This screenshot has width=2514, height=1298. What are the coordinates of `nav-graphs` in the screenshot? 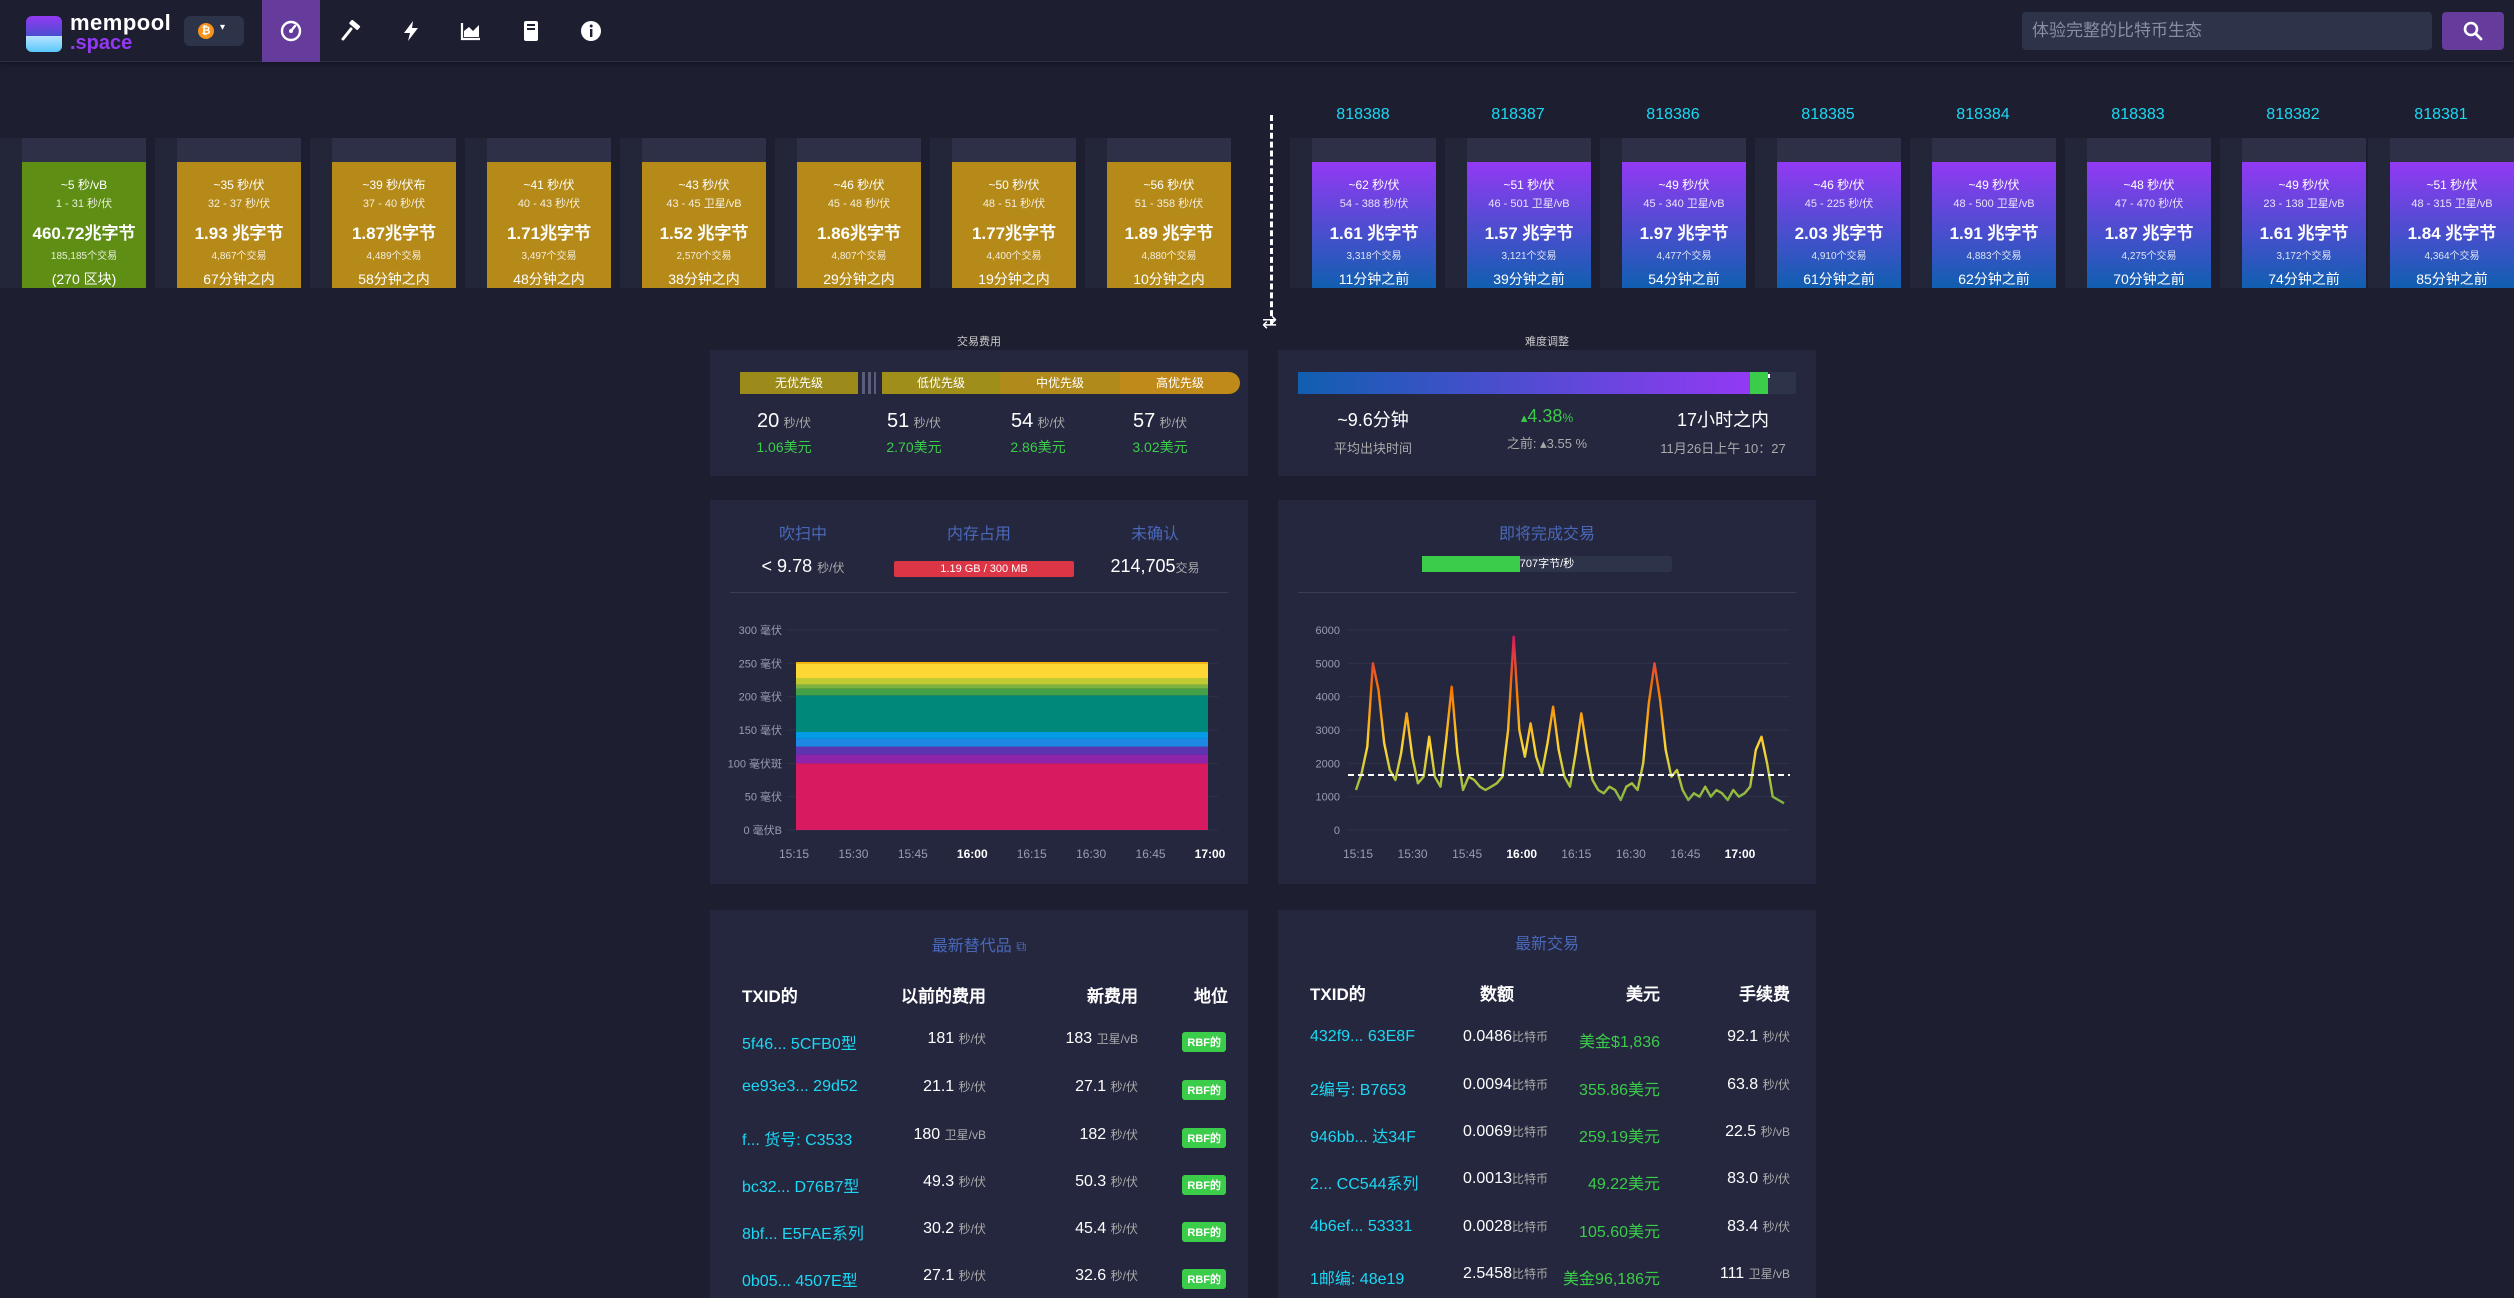 It's located at (471, 31).